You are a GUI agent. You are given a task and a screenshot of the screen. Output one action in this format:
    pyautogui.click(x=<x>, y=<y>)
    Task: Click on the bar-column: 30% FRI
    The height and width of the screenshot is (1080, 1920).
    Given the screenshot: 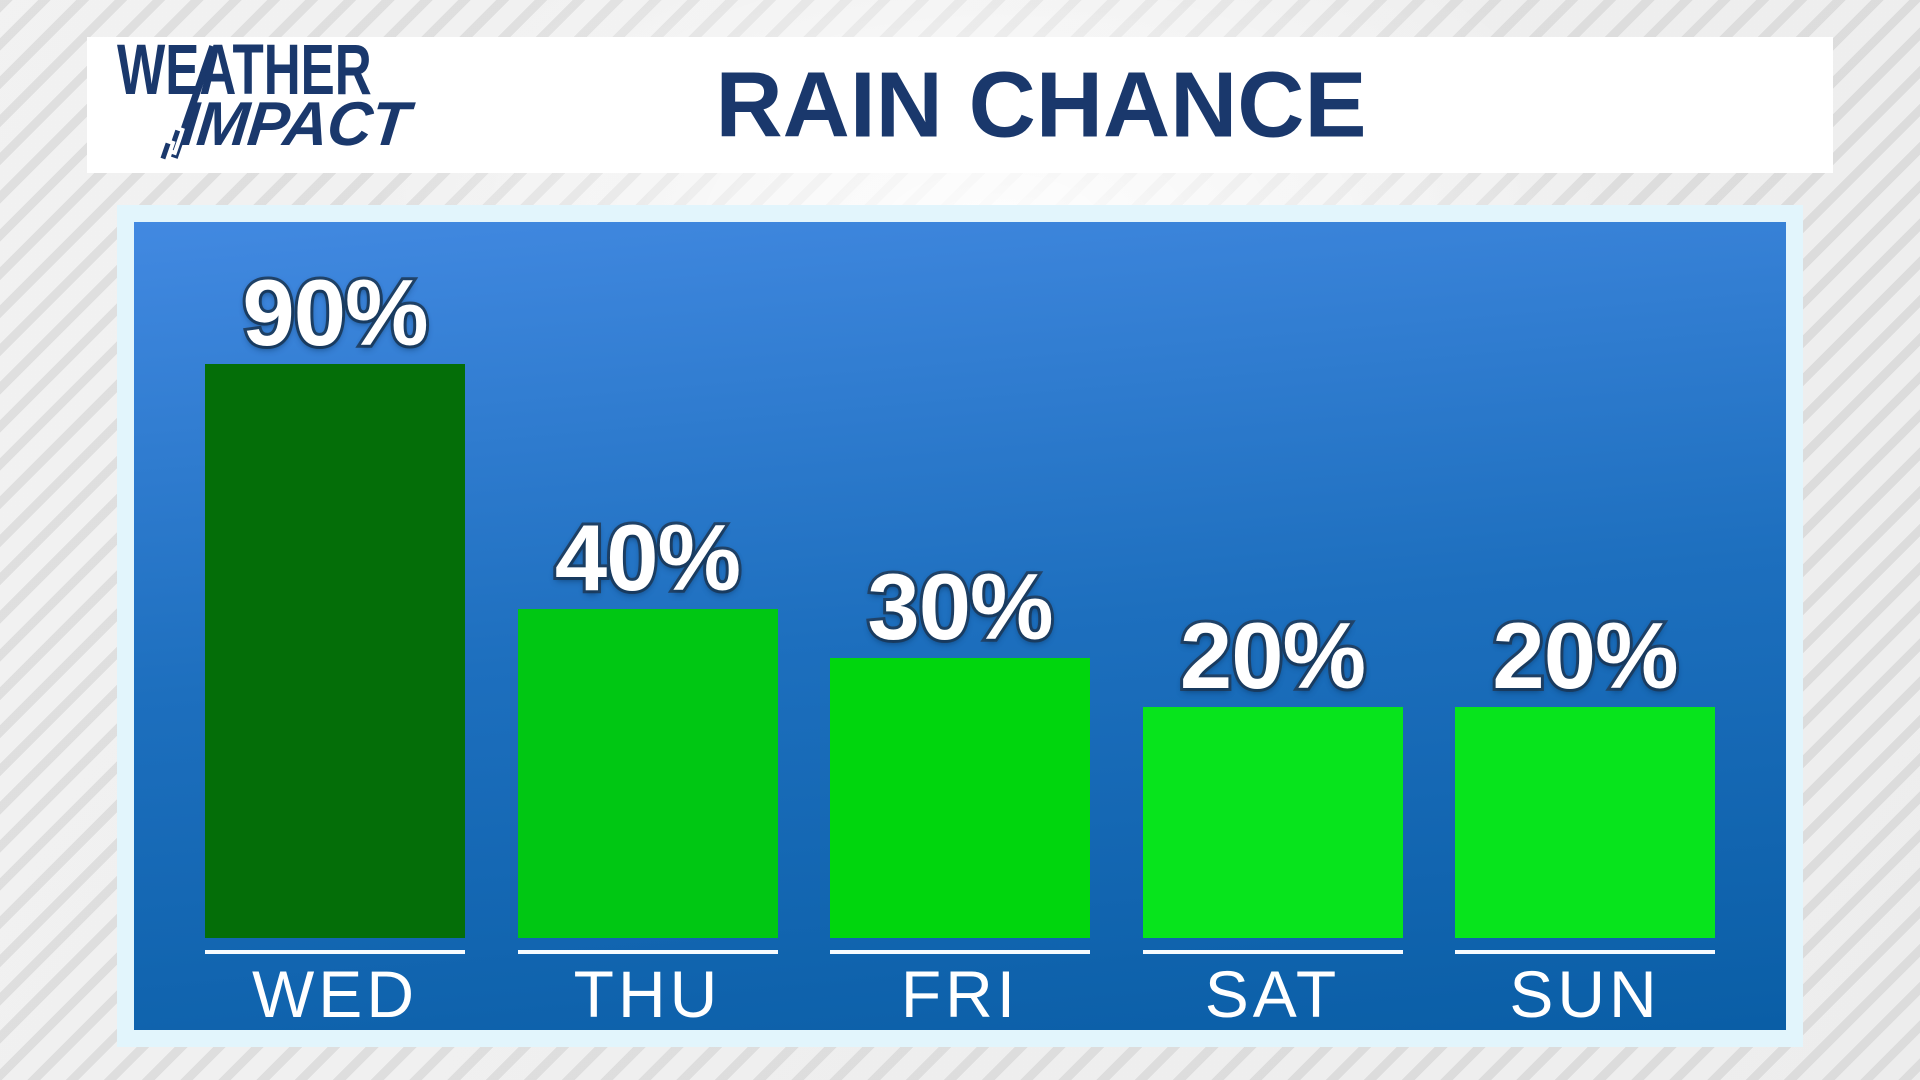 What is the action you would take?
    pyautogui.click(x=960, y=792)
    